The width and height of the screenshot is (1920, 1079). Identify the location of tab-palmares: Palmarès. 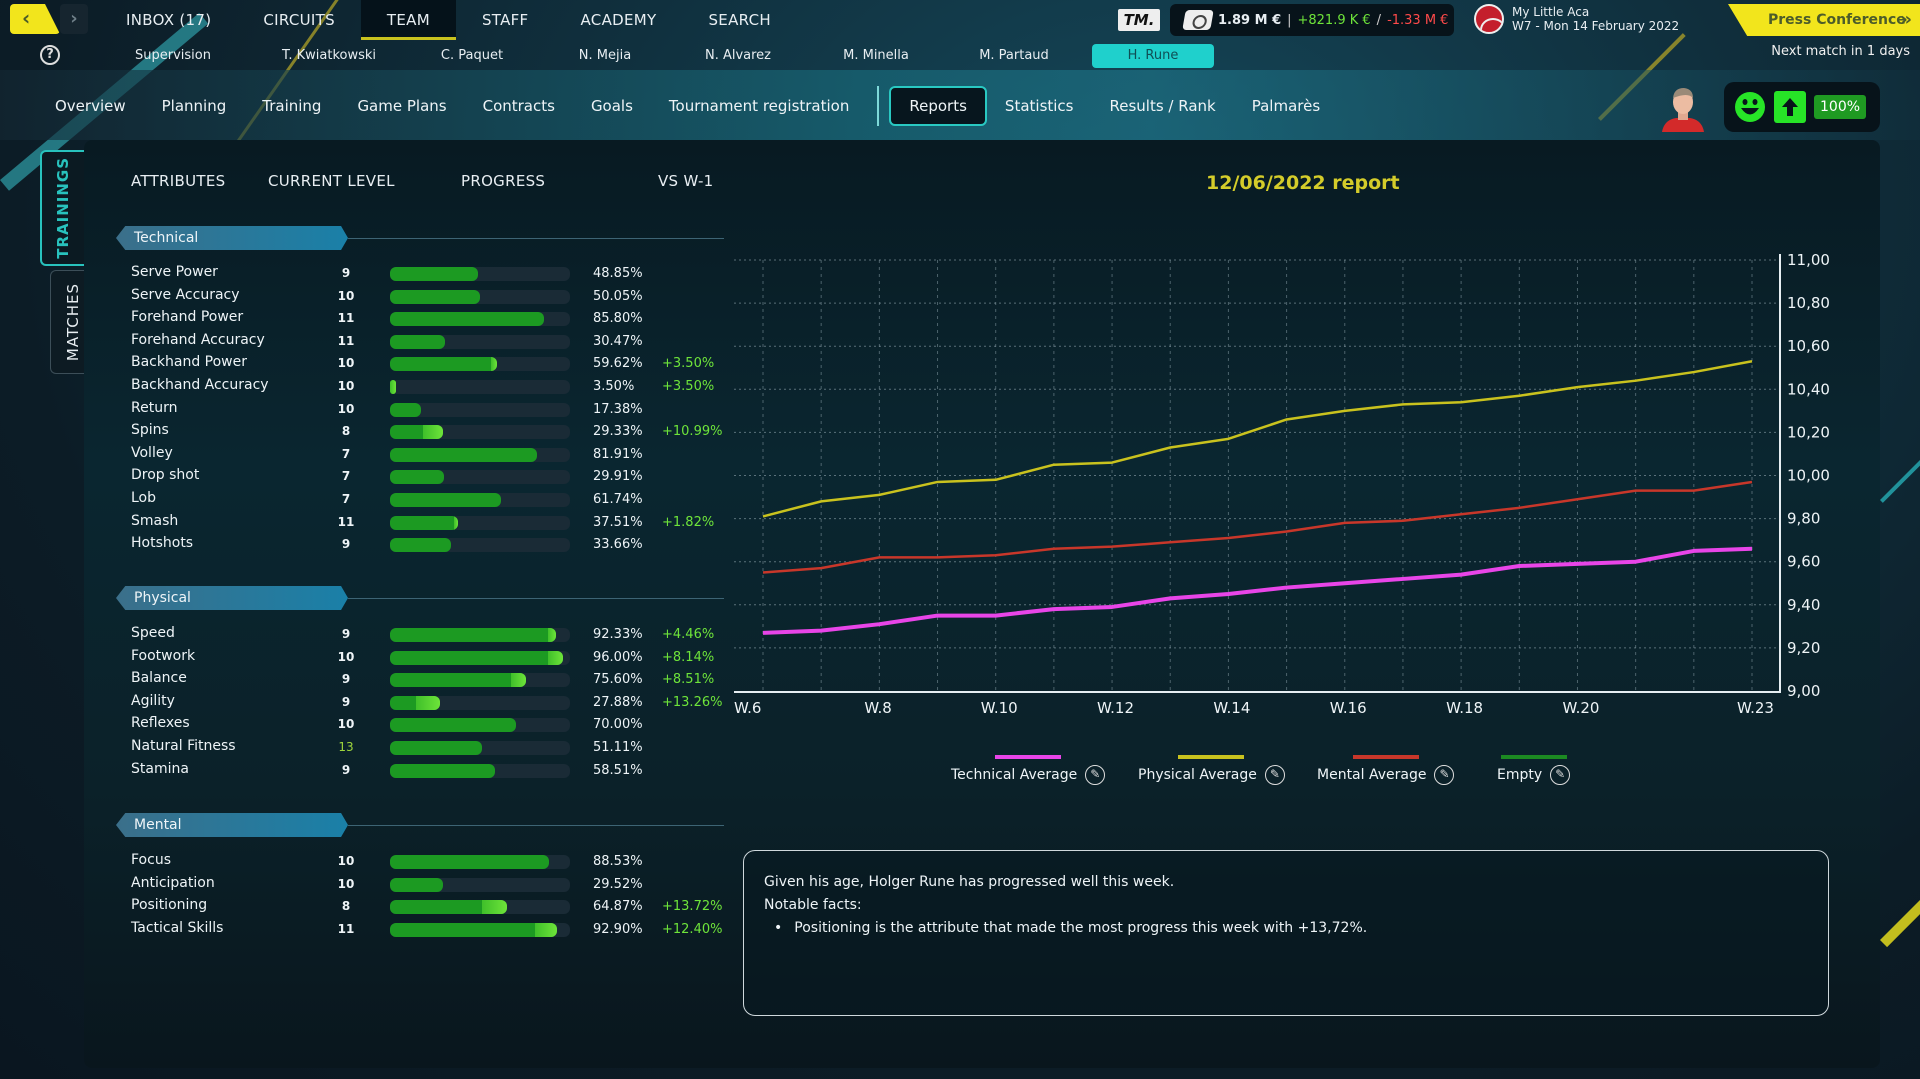
(1286, 106).